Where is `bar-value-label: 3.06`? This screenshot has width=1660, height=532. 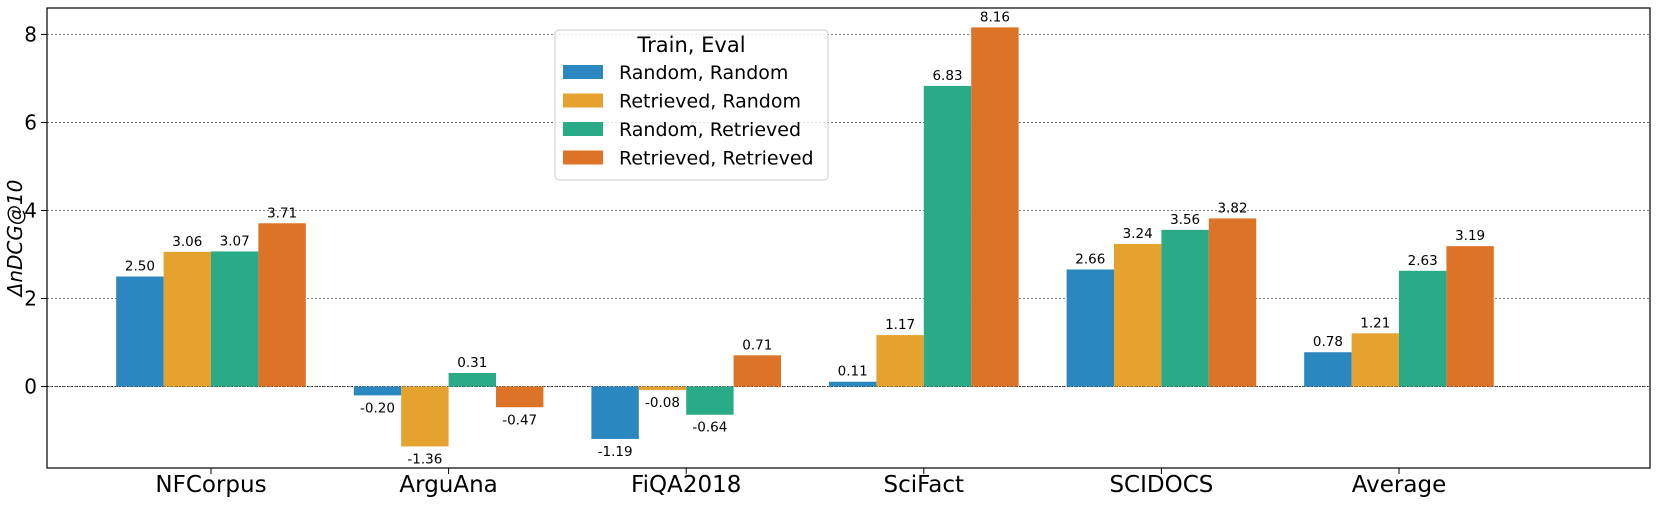
bar-value-label: 3.06 is located at coordinates (187, 242).